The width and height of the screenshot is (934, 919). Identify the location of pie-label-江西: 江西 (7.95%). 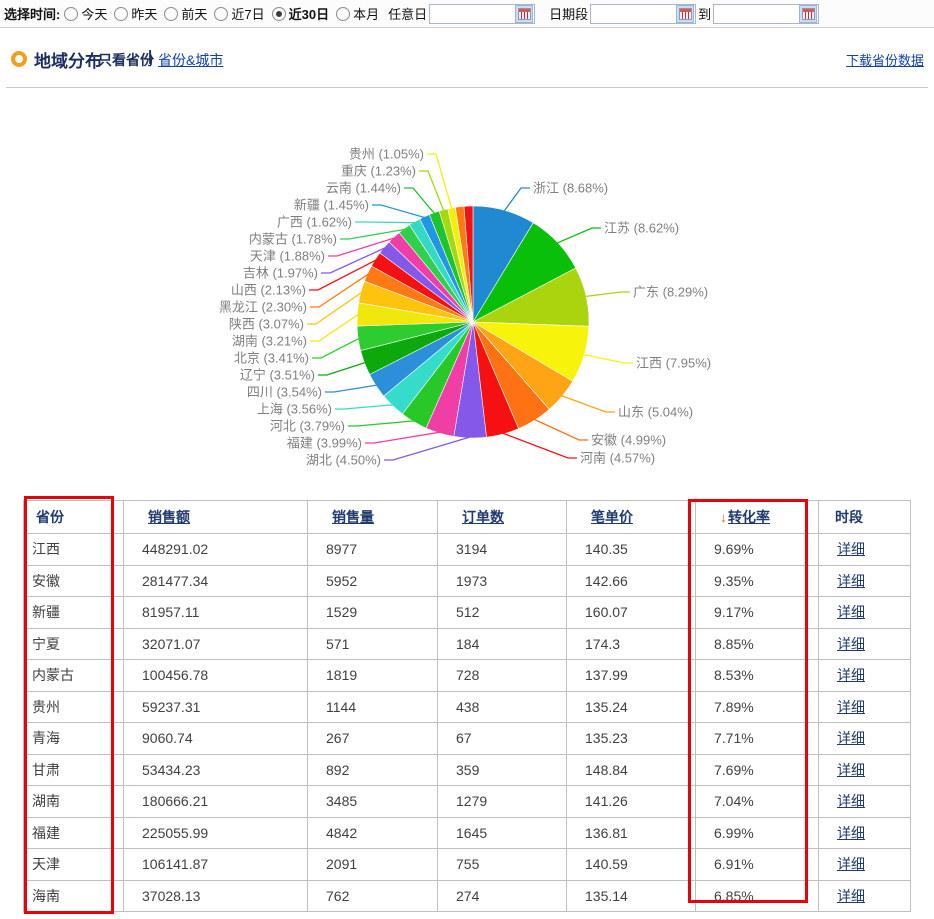
(673, 363).